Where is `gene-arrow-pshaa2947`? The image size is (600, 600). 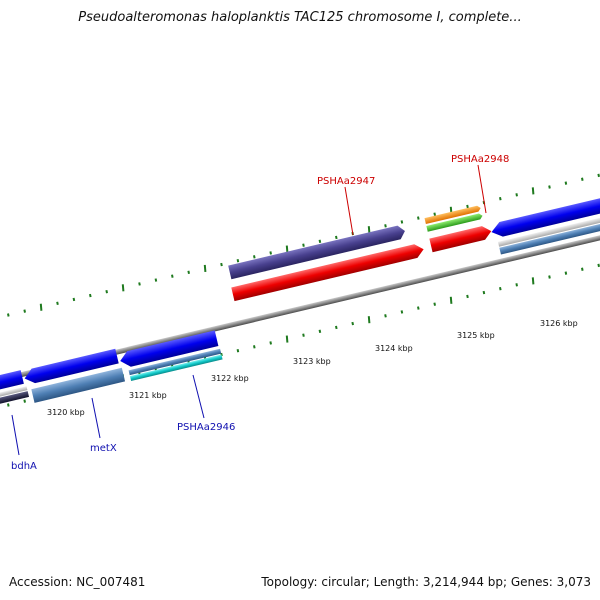 gene-arrow-pshaa2947 is located at coordinates (328, 272).